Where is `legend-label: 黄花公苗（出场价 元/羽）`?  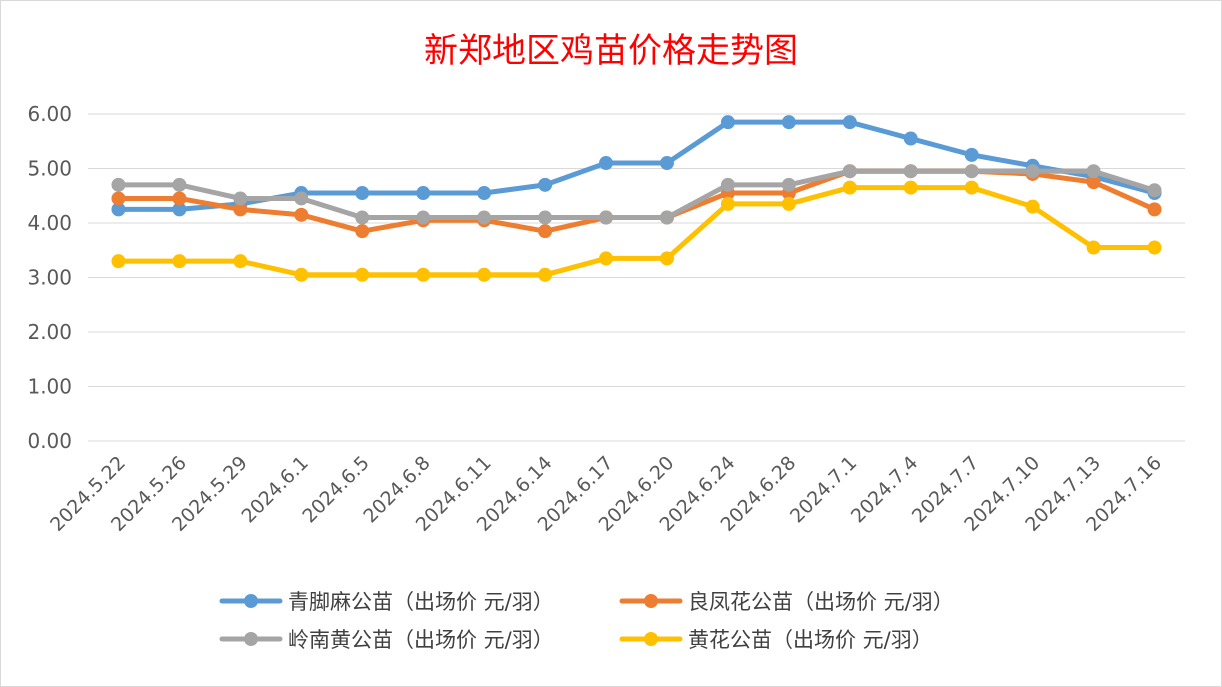 legend-label: 黄花公苗（出场价 元/羽） is located at coordinates (810, 640).